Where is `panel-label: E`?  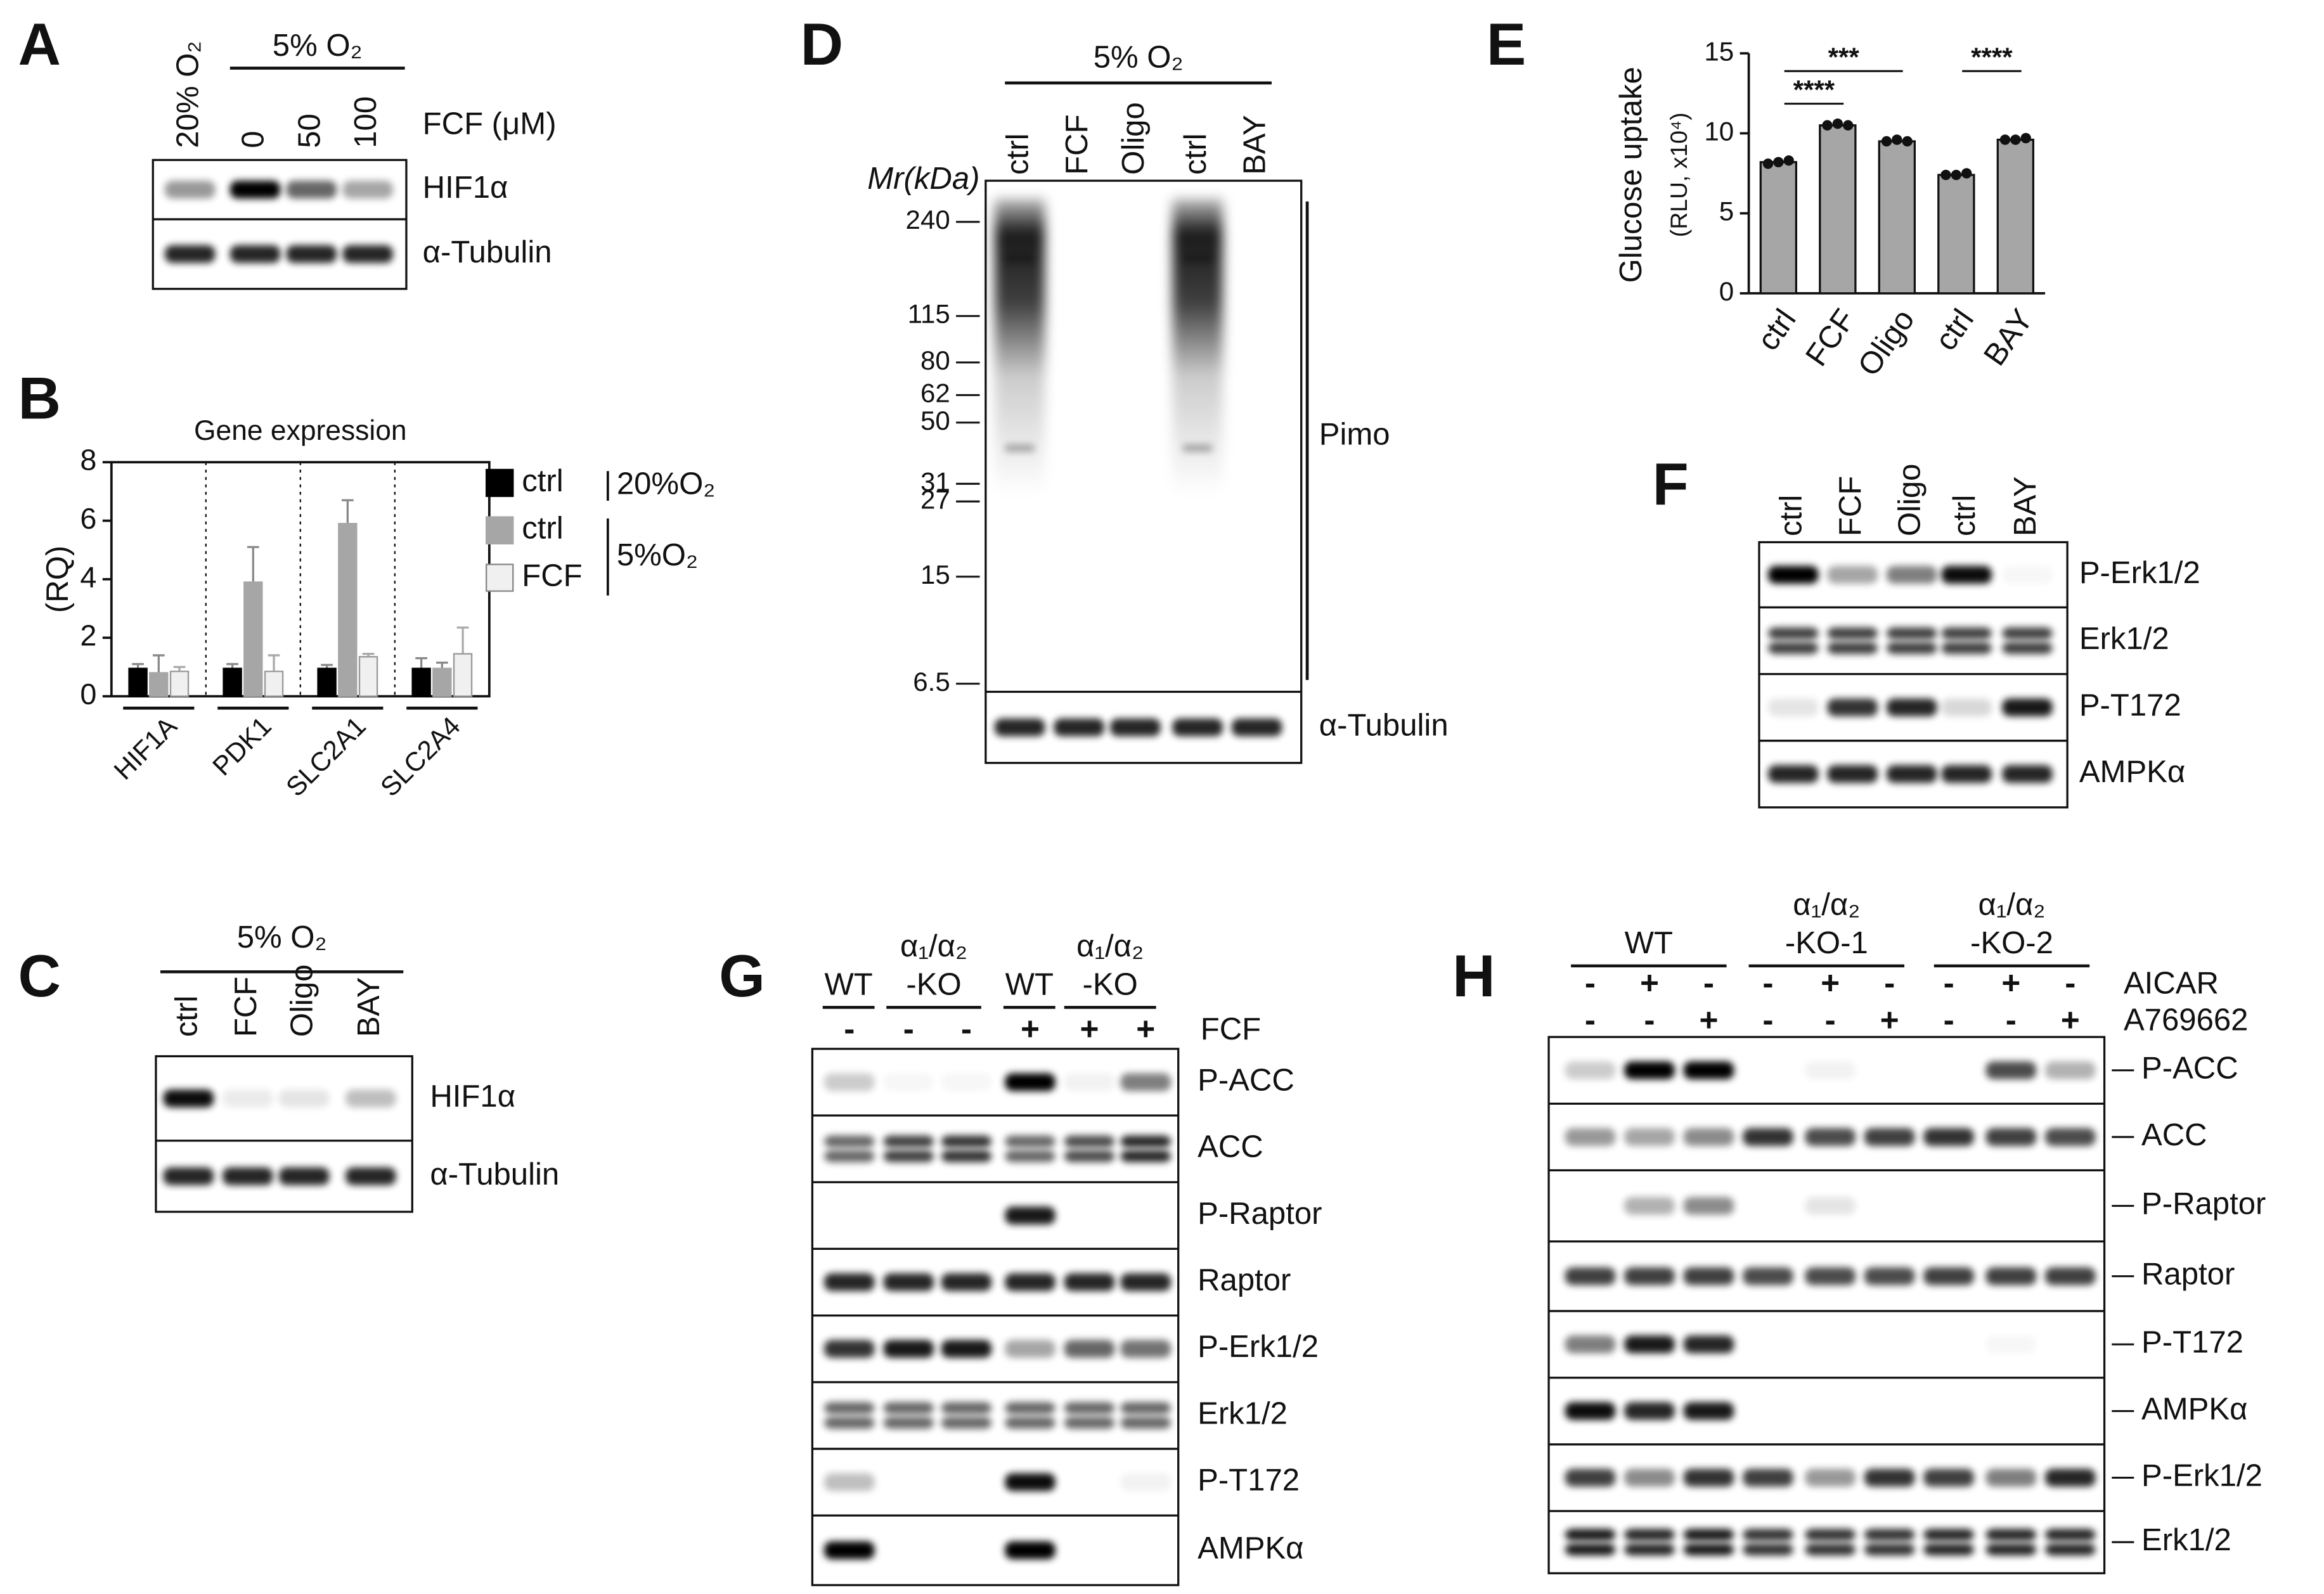 panel-label: E is located at coordinates (1506, 44).